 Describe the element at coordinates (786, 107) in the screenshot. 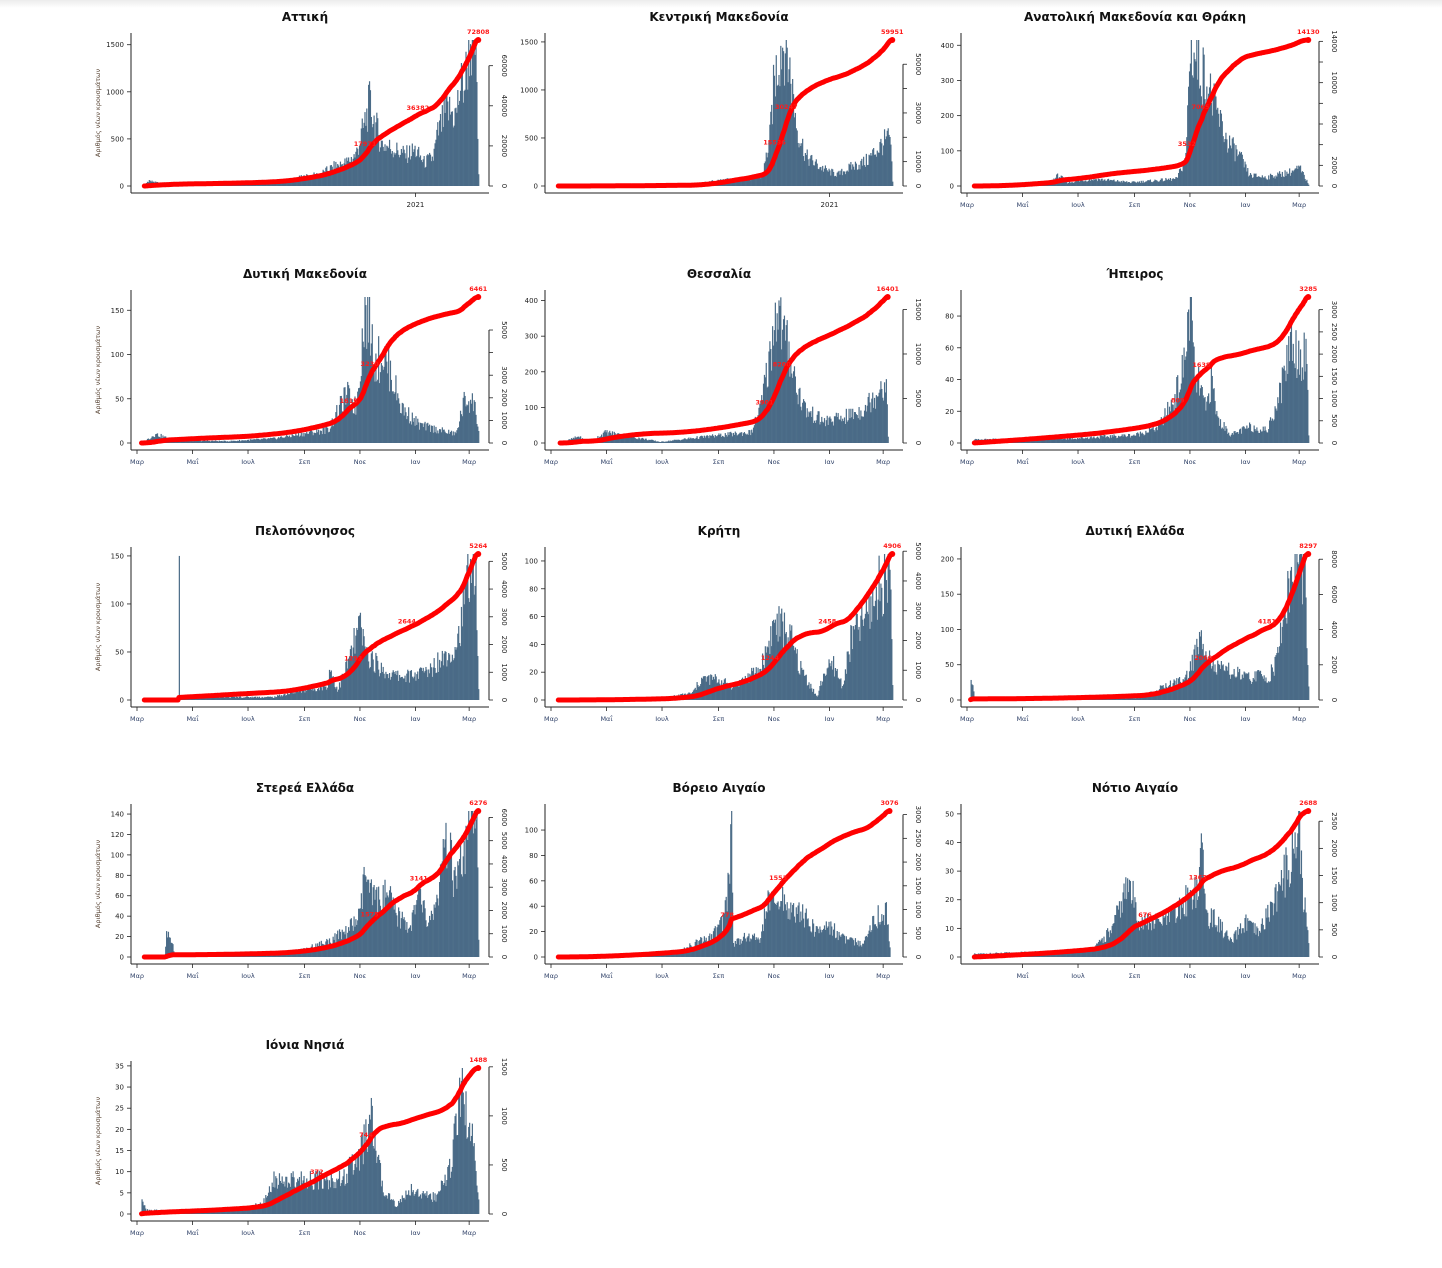

I see `cumulative-annotation: 30247` at that location.